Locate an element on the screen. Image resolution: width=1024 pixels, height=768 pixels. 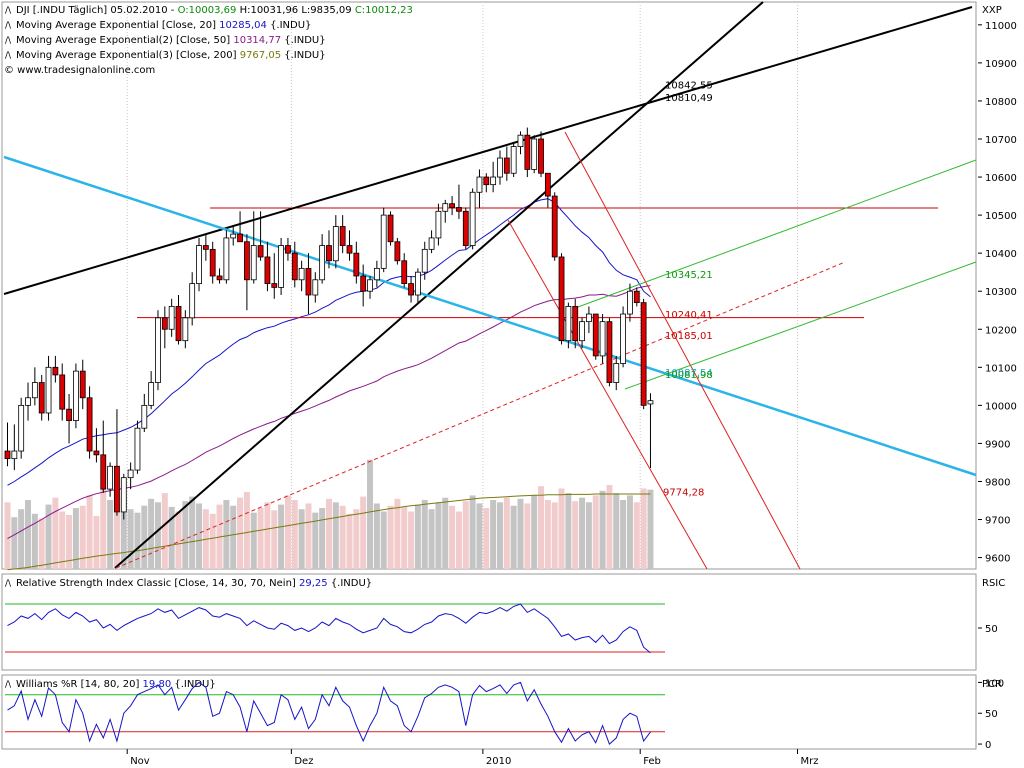
price-annotation: 10185,01 is located at coordinates (689, 336).